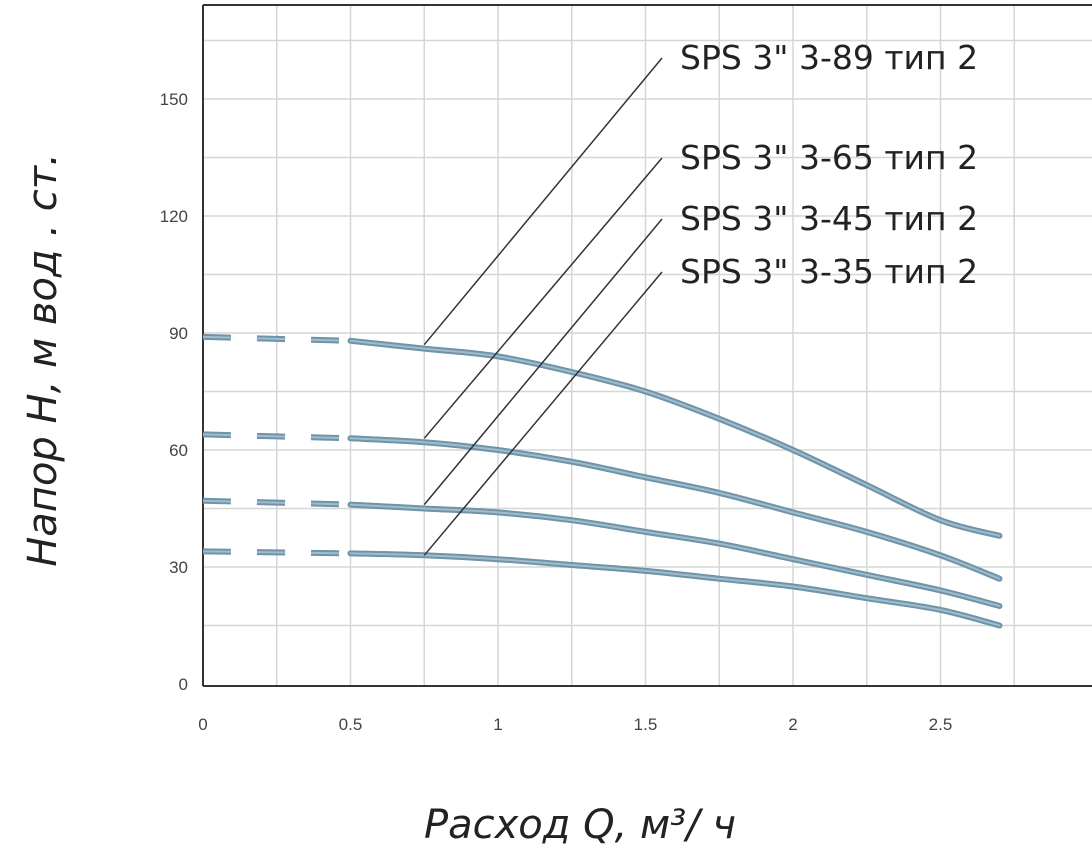  What do you see at coordinates (178, 450) in the screenshot?
I see `y-tick-label: 60` at bounding box center [178, 450].